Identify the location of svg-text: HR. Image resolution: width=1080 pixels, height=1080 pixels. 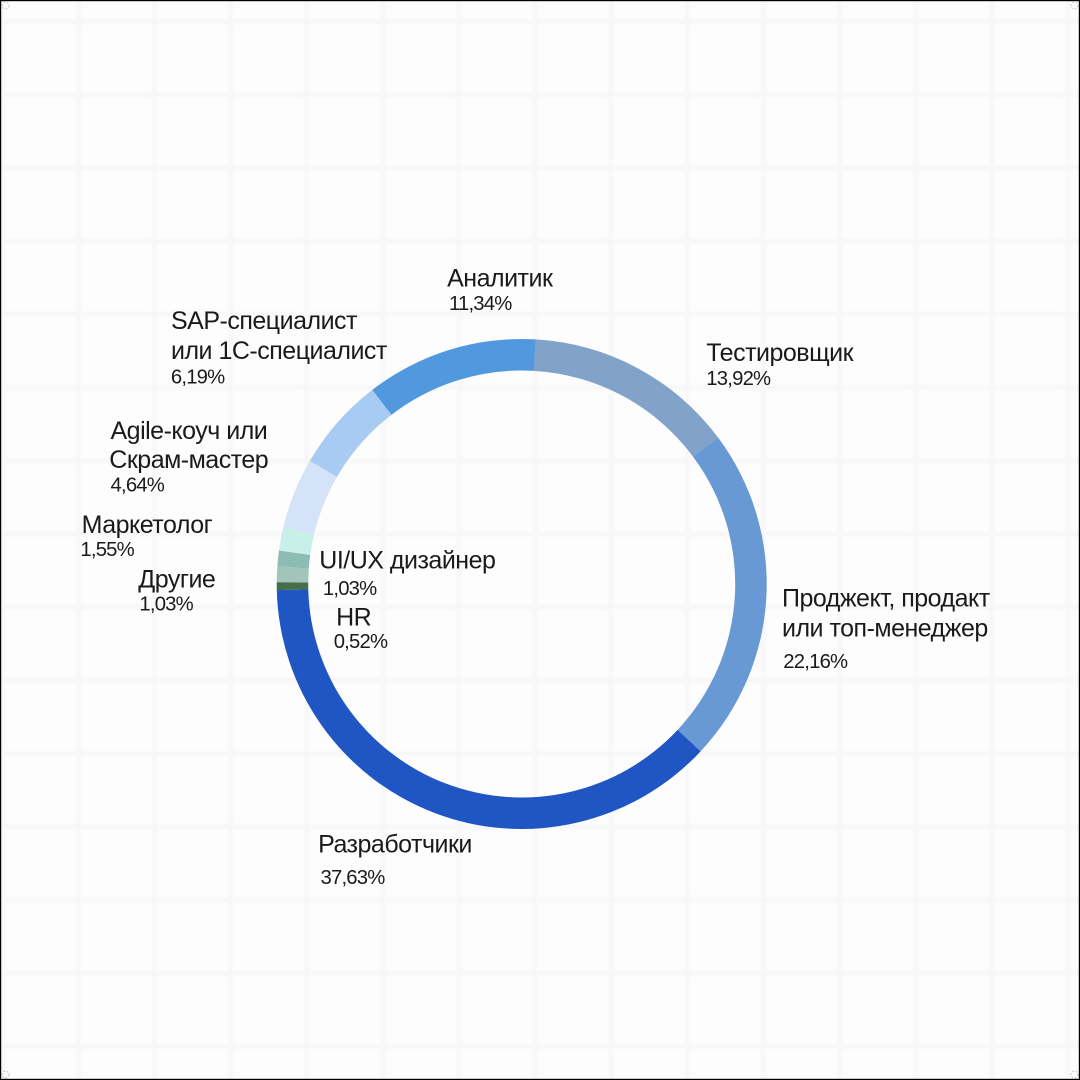
(353, 617).